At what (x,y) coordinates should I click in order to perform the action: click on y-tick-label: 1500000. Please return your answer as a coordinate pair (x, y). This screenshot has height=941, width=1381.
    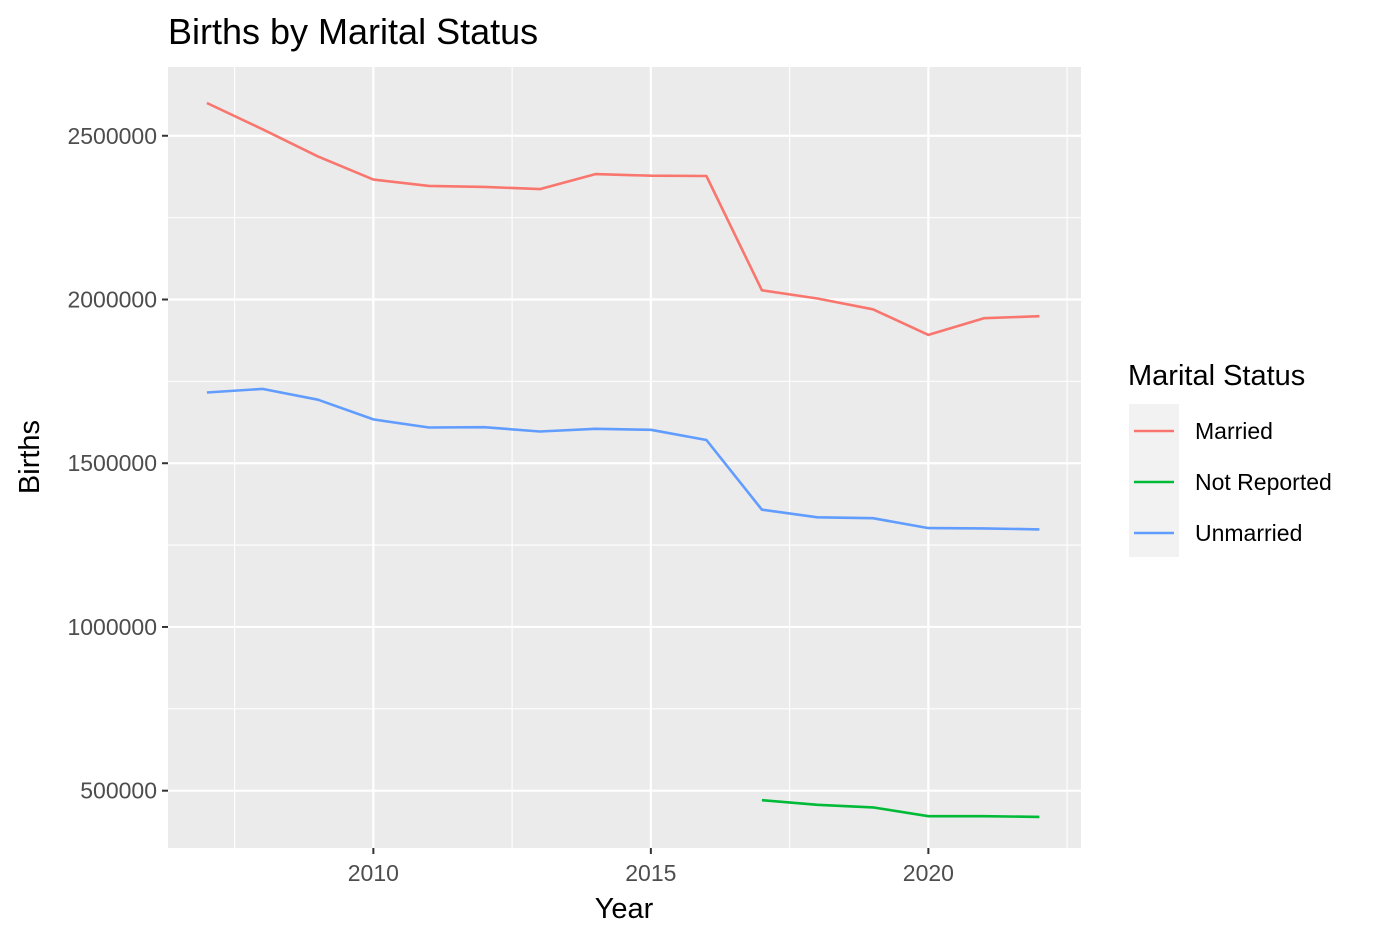
    Looking at the image, I should click on (112, 463).